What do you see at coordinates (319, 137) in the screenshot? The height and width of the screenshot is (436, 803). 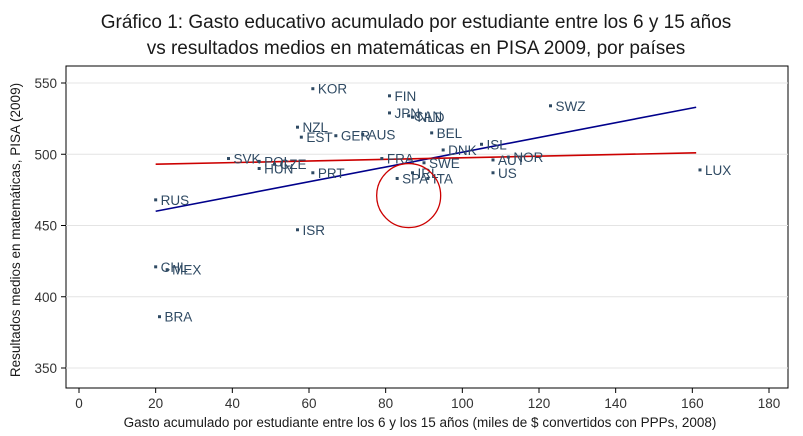 I see `data-label: EST` at bounding box center [319, 137].